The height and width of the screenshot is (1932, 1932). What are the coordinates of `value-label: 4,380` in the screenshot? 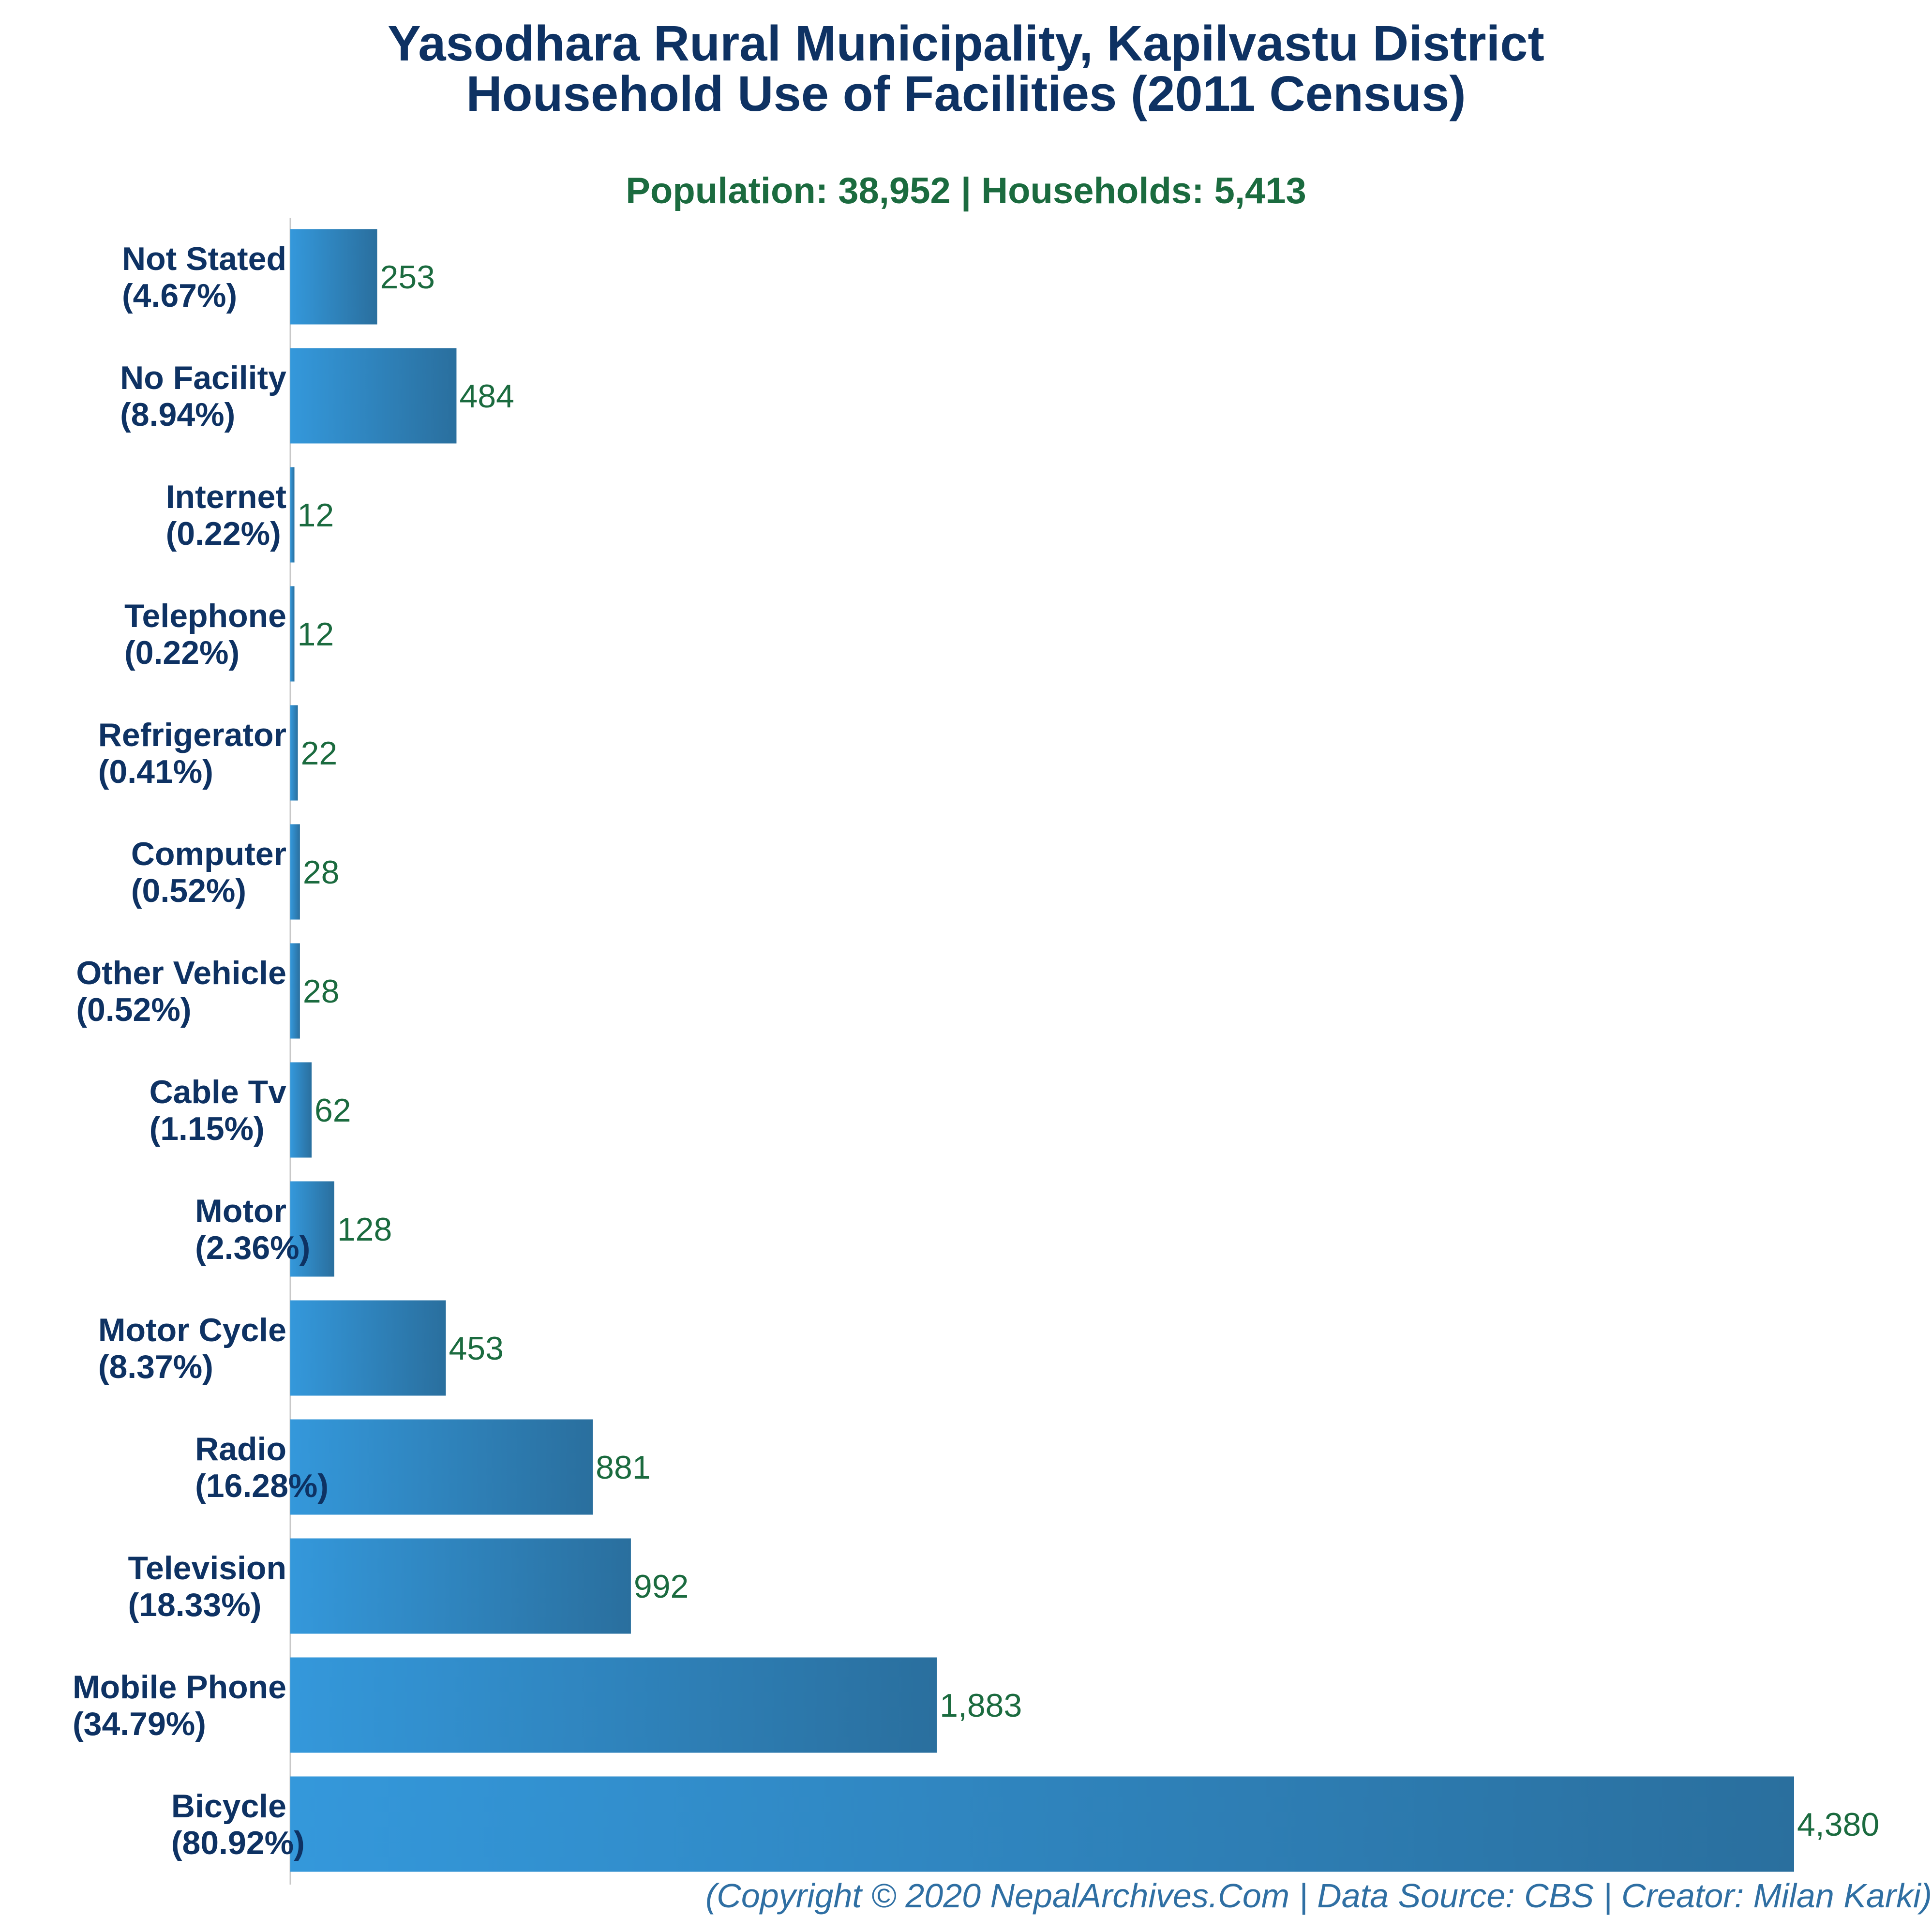 It's located at (1838, 1824).